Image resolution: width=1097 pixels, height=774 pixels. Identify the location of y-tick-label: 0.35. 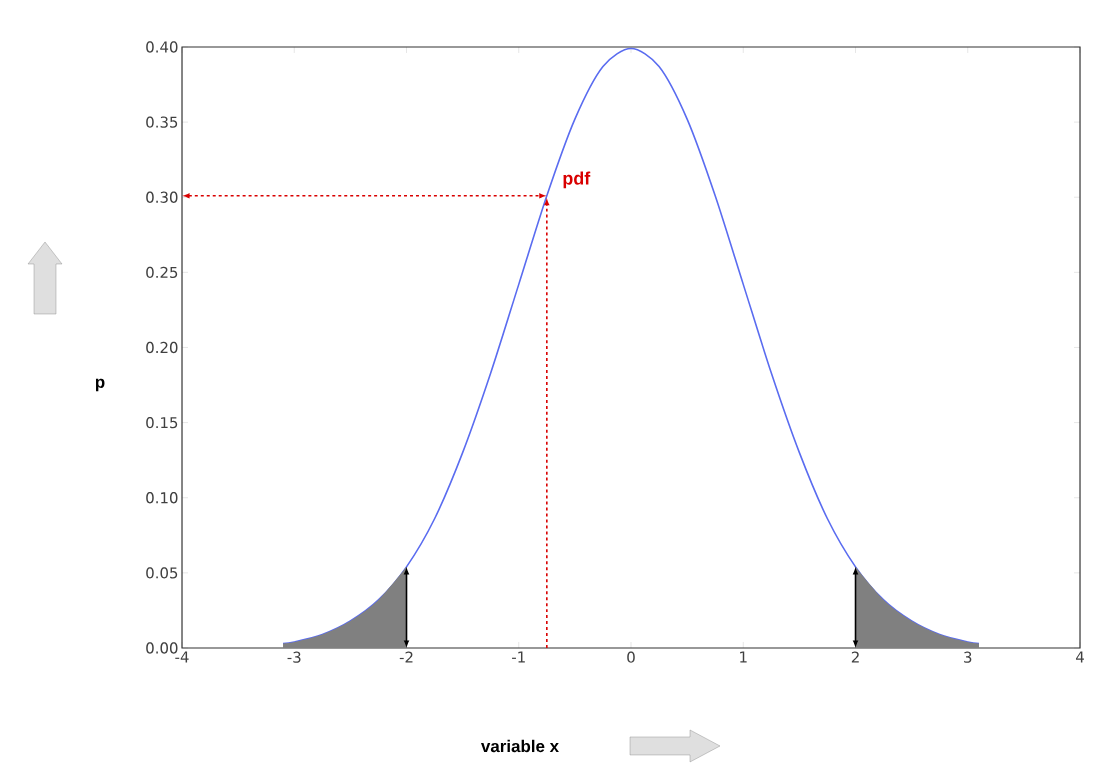
(162, 122).